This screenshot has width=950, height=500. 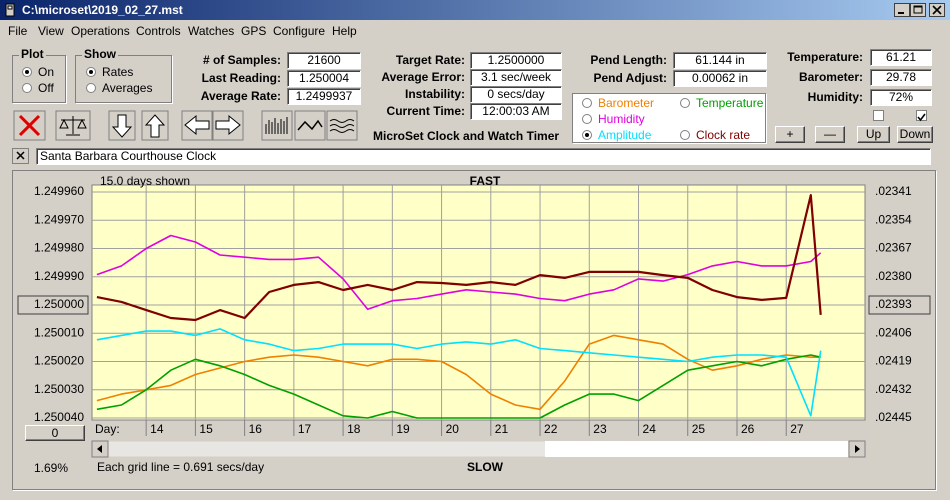 What do you see at coordinates (403, 429) in the screenshot?
I see `x-tick-label: 19` at bounding box center [403, 429].